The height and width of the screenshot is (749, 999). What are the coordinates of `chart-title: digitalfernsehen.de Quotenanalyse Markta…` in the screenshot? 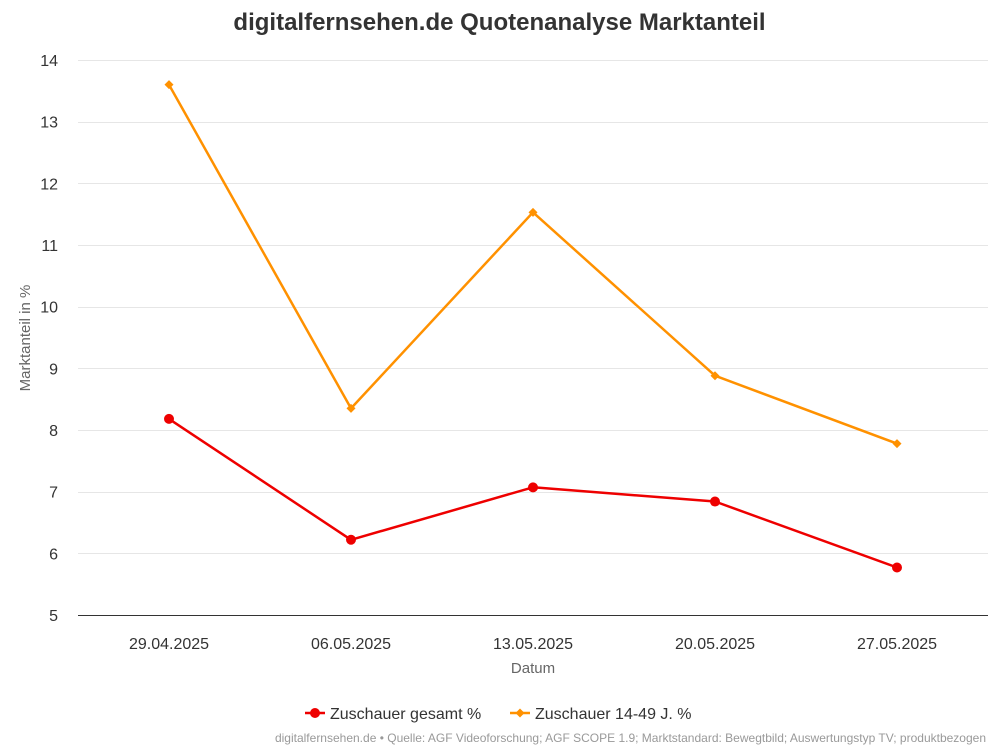 It's located at (499, 22).